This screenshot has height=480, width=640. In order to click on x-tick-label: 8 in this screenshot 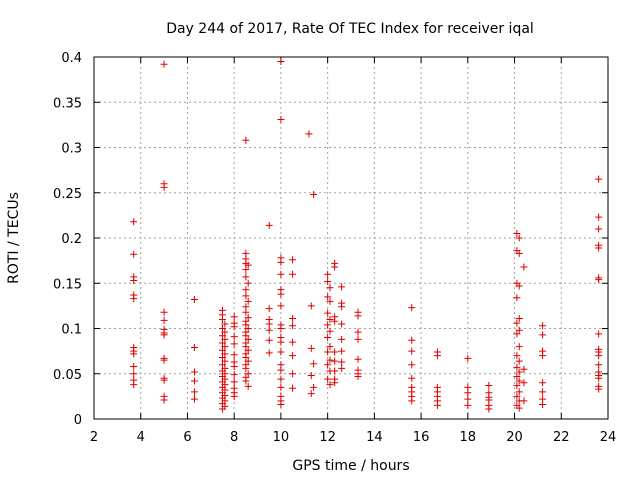, I will do `click(234, 437)`.